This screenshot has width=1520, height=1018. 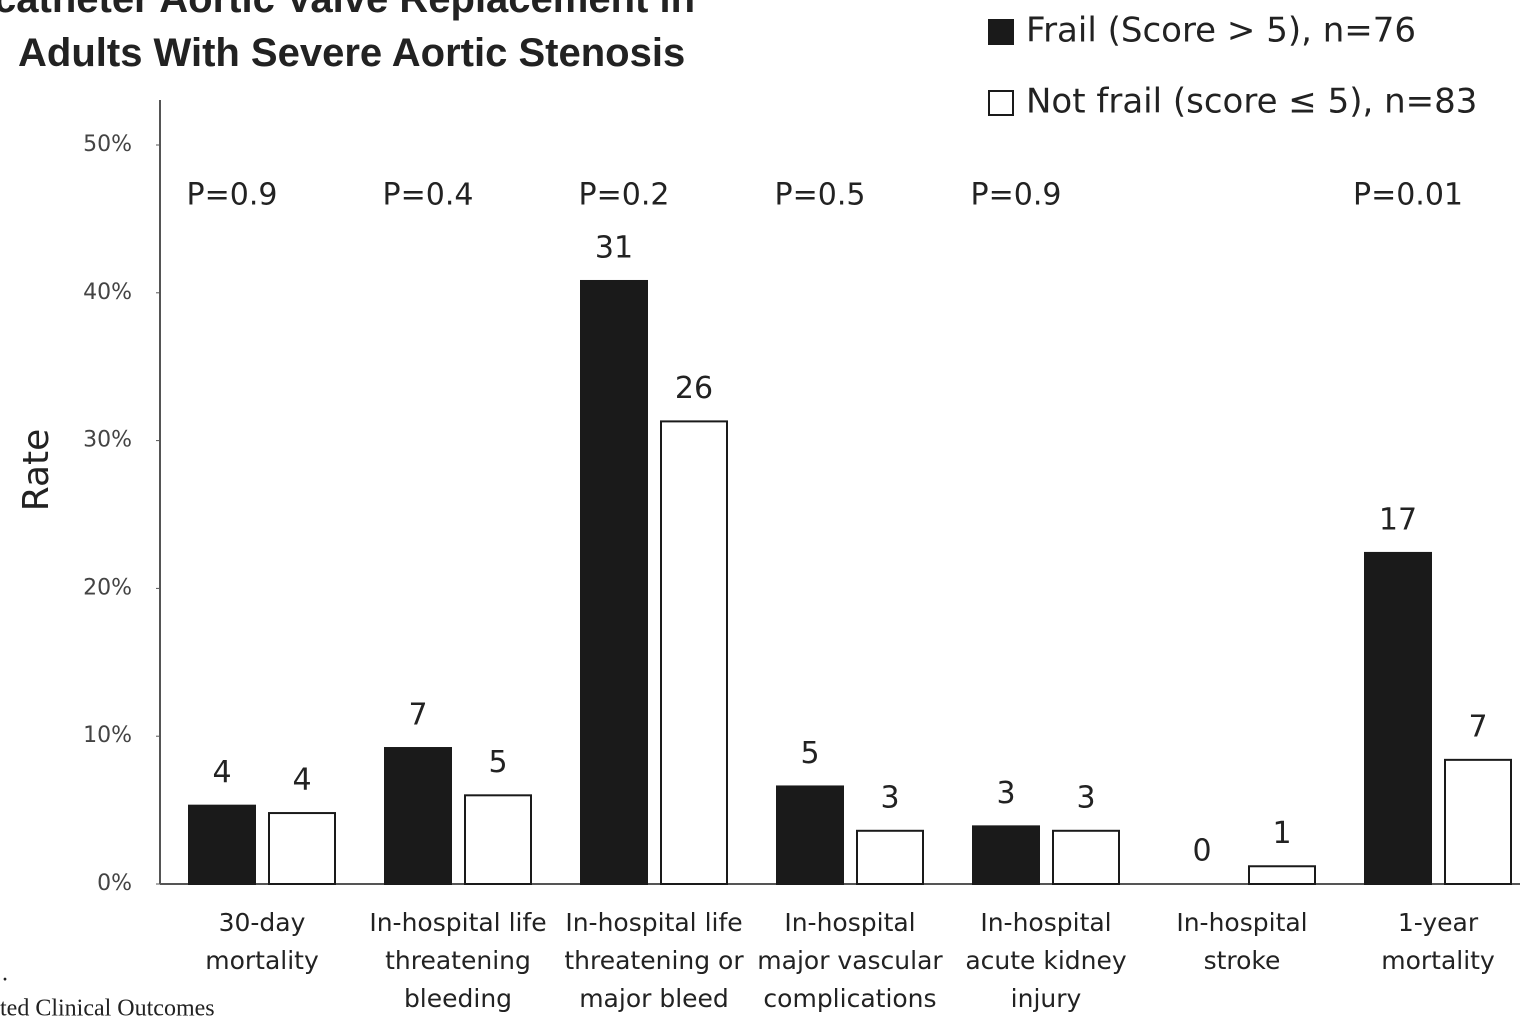 I want to click on data-label: 17, so click(x=1398, y=519).